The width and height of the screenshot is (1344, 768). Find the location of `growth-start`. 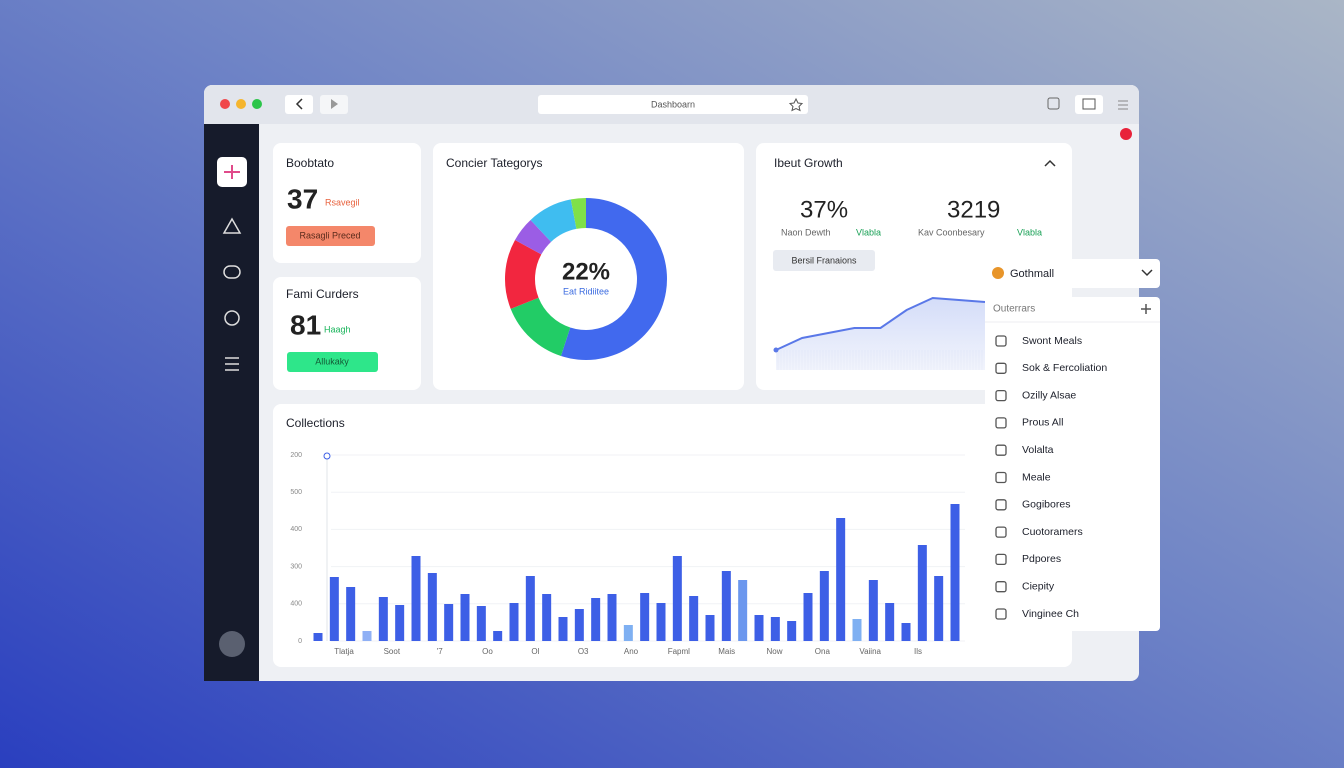

growth-start is located at coordinates (776, 350).